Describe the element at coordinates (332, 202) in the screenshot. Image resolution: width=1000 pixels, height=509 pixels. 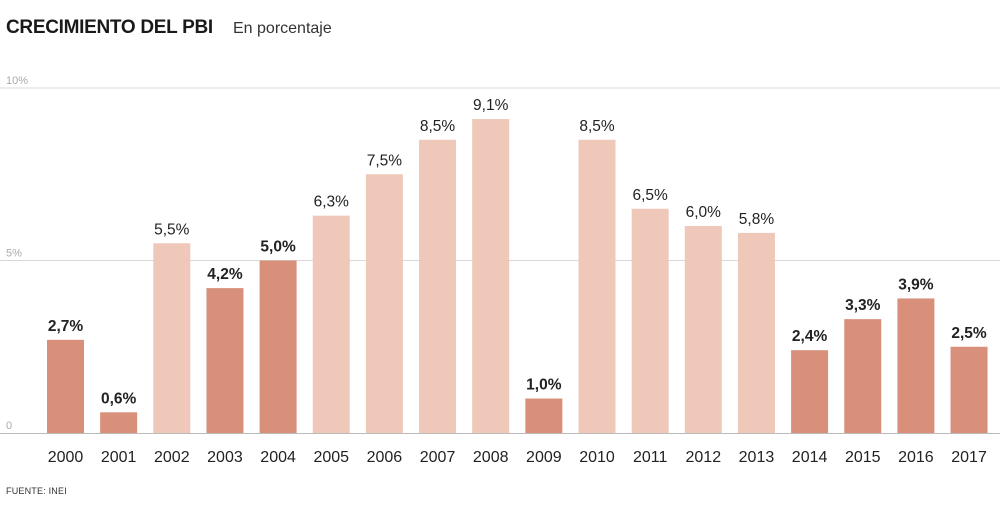
I see `data-label: 6,3%` at that location.